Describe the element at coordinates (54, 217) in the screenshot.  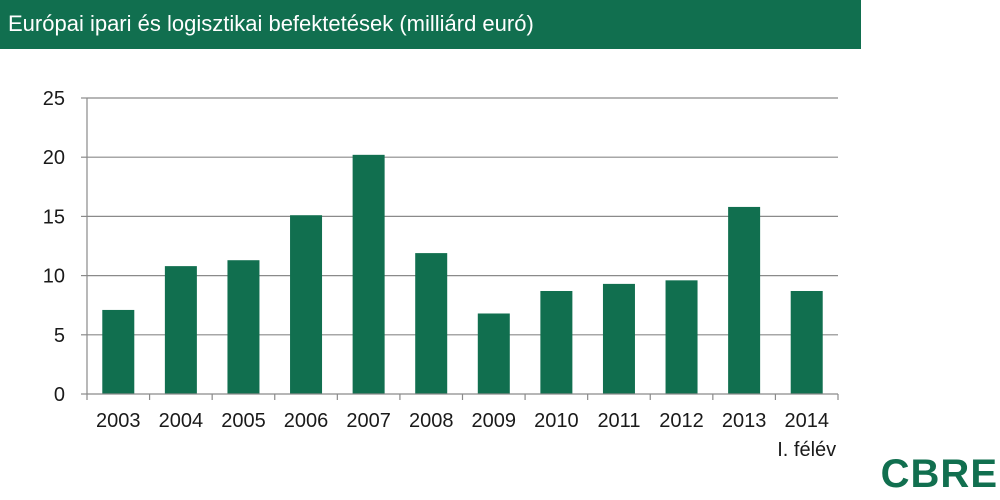
I see `y-tick-label: 15` at that location.